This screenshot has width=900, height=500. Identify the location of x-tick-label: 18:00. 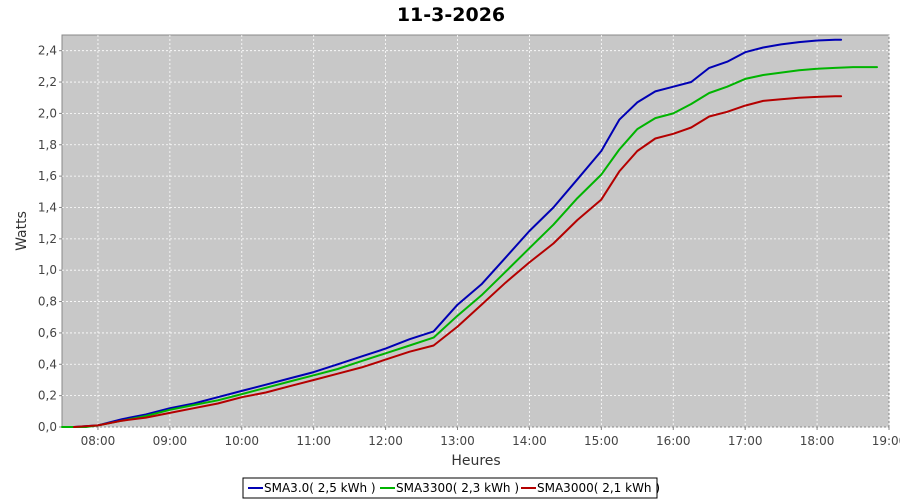
(817, 441).